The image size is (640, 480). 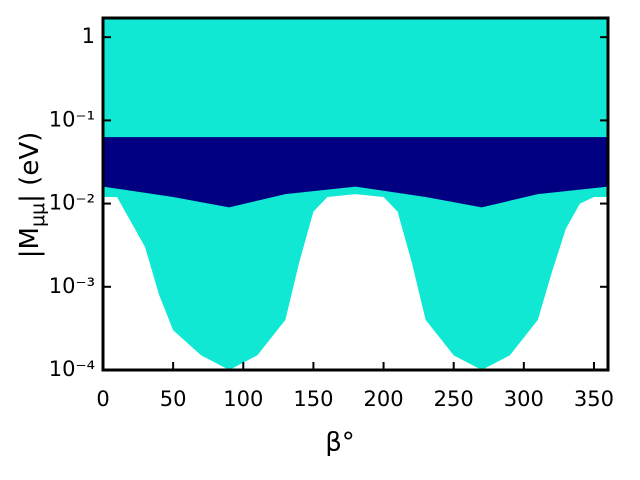 I want to click on y-tick-label: 10⁻², so click(x=72, y=203).